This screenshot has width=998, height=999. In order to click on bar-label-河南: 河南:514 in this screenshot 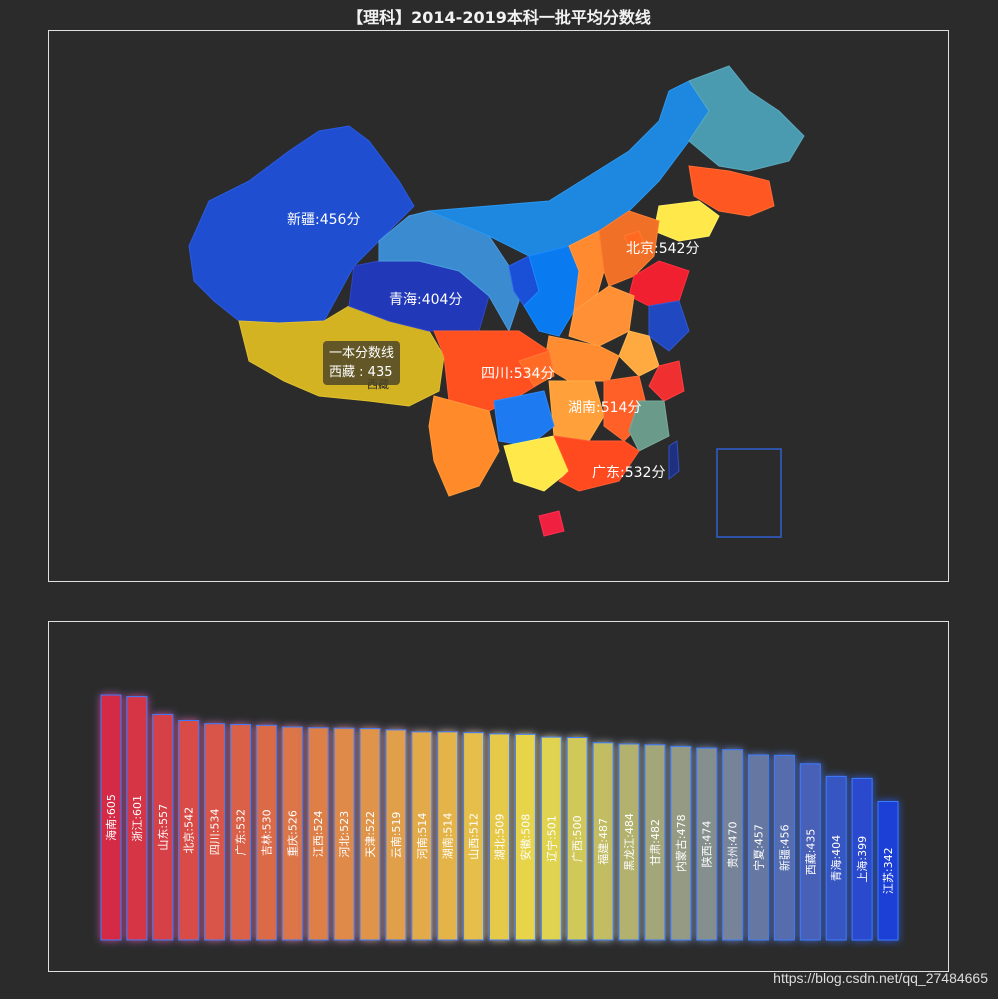, I will do `click(422, 836)`.